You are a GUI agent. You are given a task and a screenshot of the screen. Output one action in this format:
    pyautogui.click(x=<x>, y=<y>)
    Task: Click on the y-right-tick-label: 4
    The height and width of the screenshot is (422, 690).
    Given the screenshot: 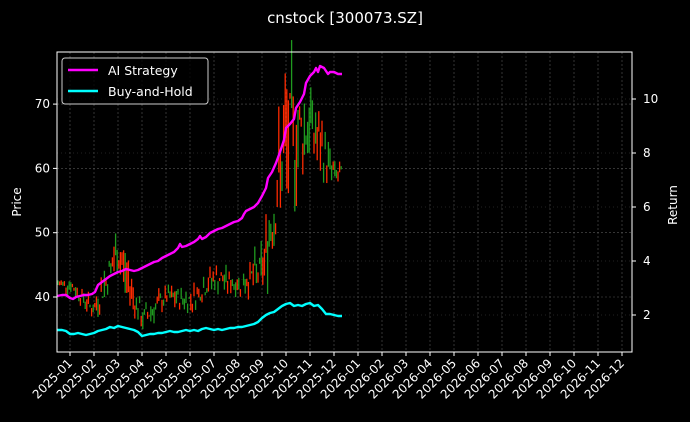 What is the action you would take?
    pyautogui.click(x=647, y=261)
    